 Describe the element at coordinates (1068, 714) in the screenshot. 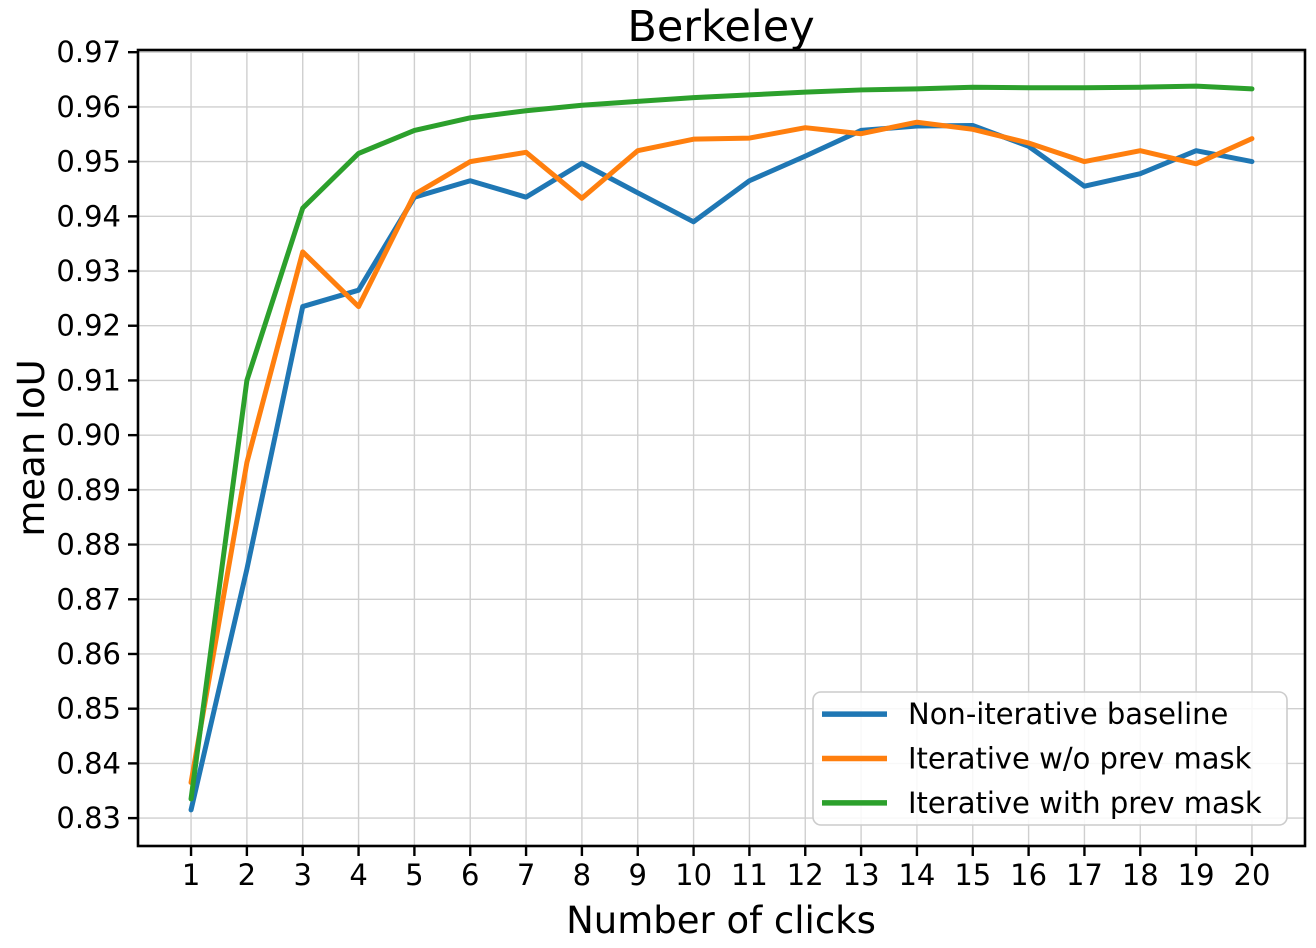

I see `legend-label: Non-iterative baseline` at that location.